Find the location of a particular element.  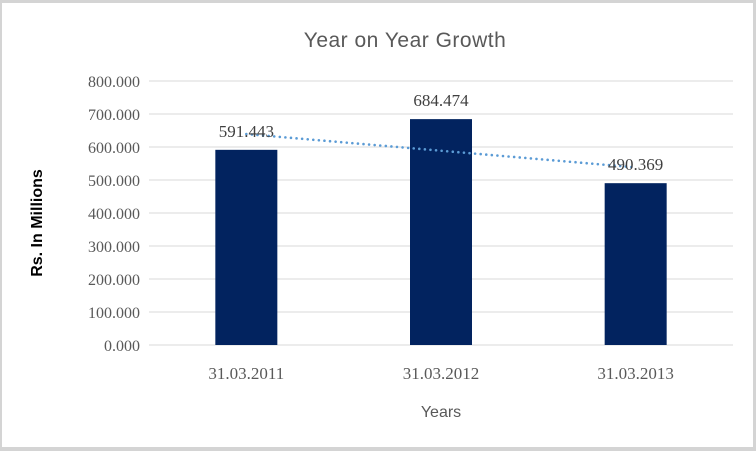

y-tick-label: 600.000 is located at coordinates (114, 148).